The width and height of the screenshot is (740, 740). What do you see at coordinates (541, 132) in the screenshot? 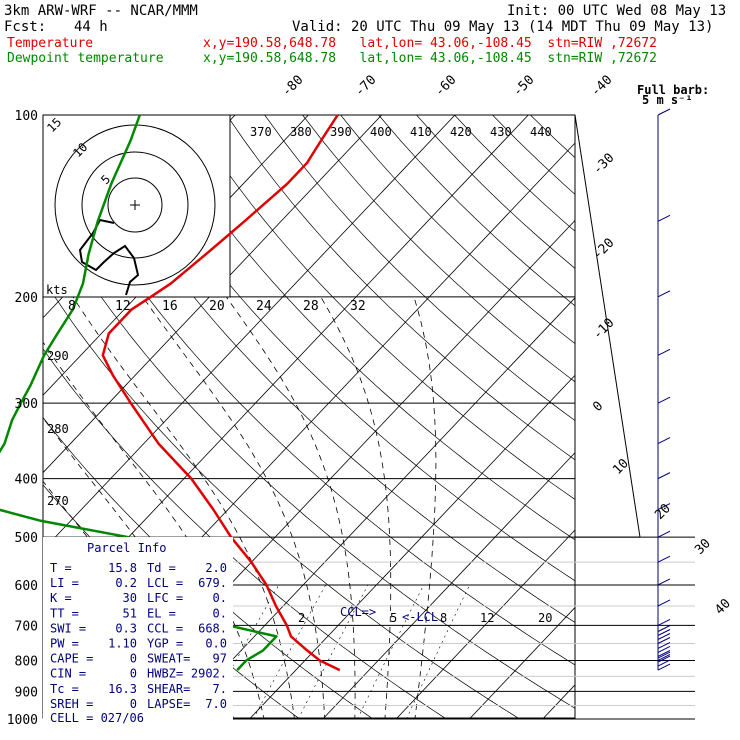
I see `theta-label-440: 440` at bounding box center [541, 132].